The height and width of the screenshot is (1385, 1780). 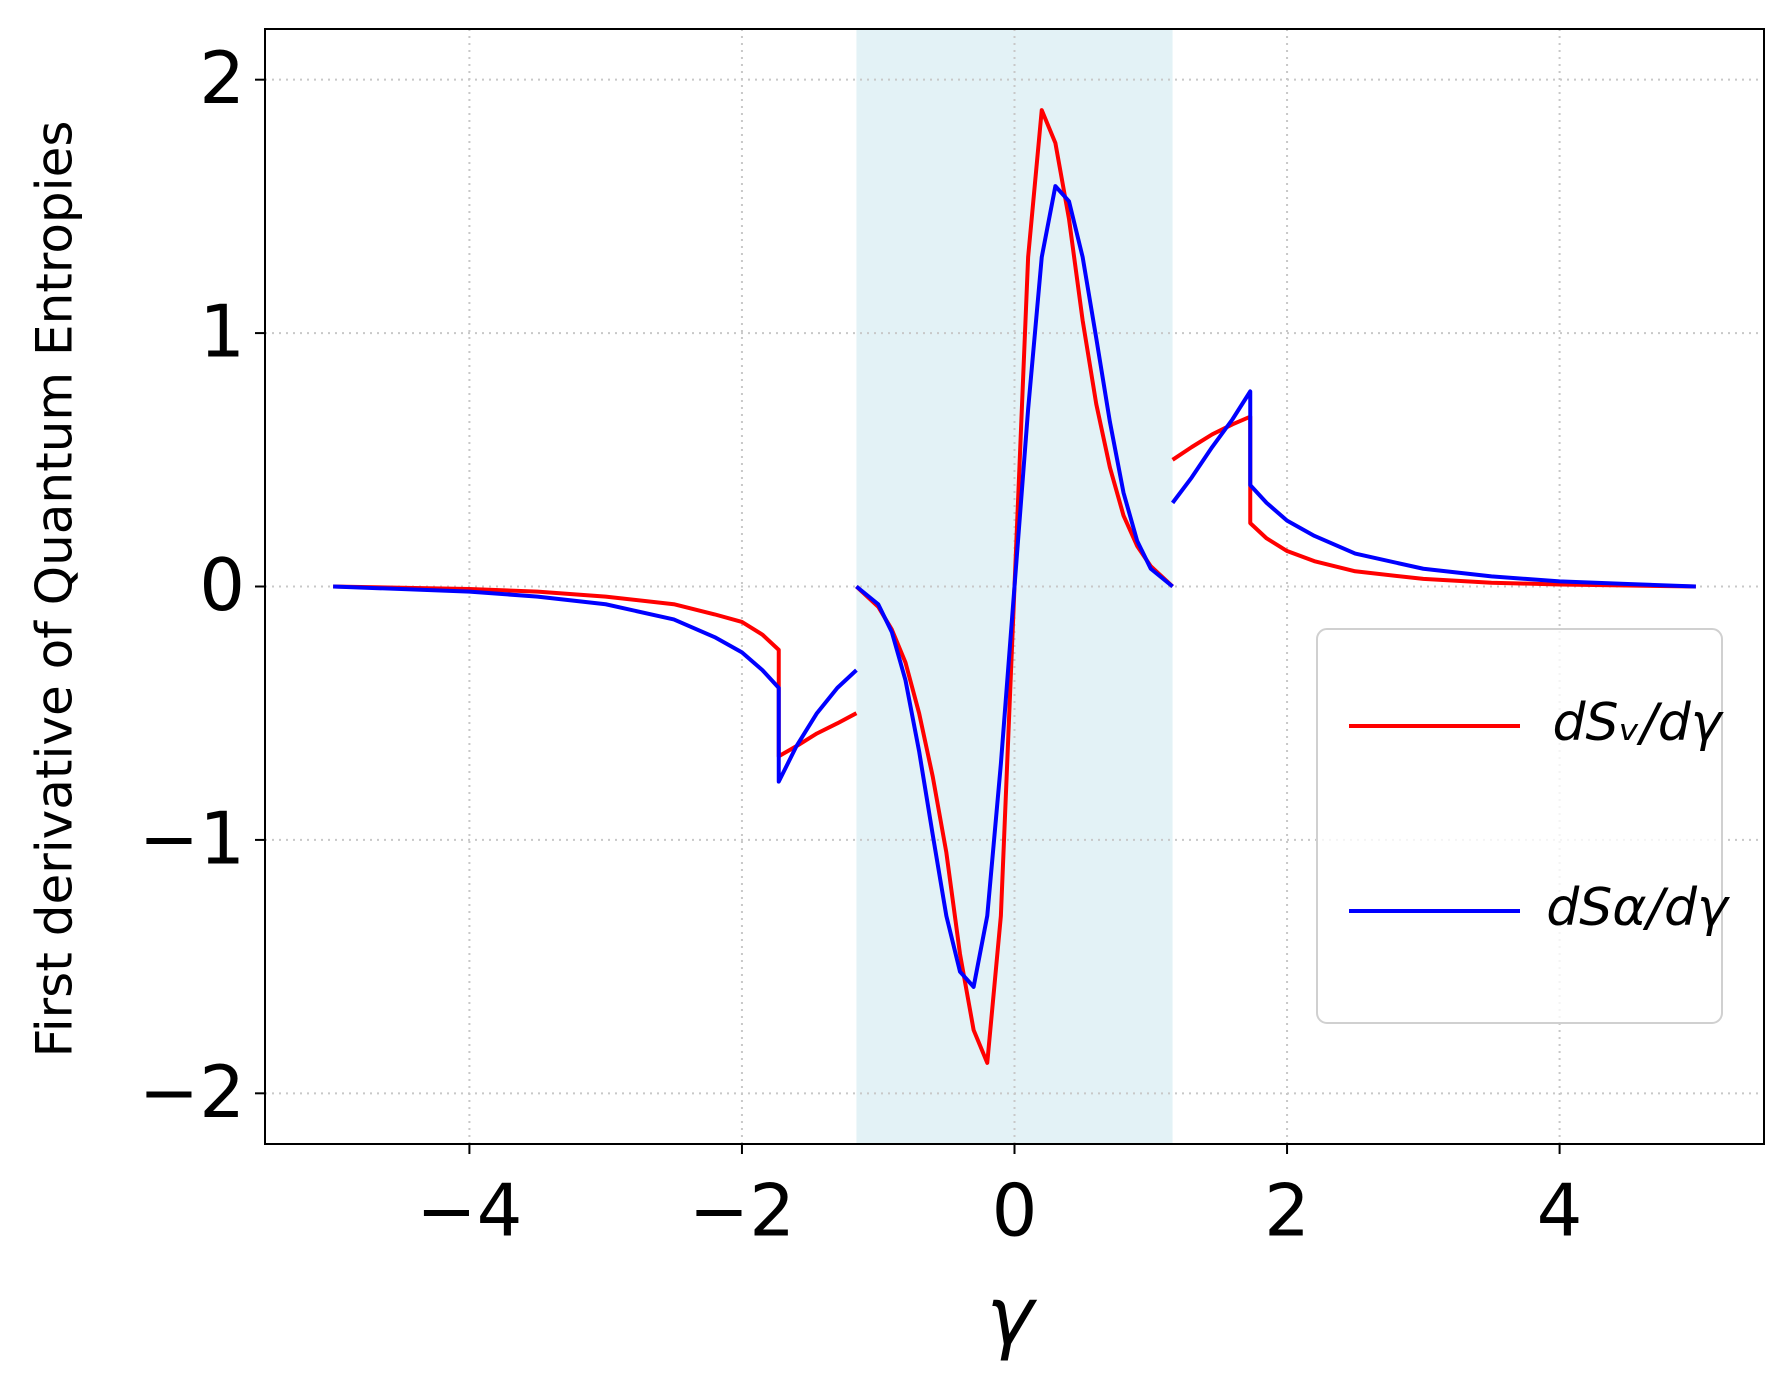 What do you see at coordinates (192, 1092) in the screenshot?
I see `y-tick-label: −2` at bounding box center [192, 1092].